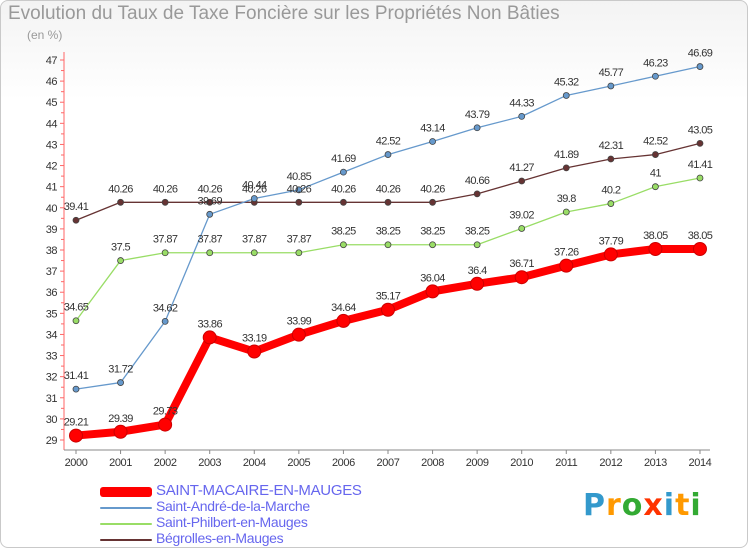 The height and width of the screenshot is (550, 750). I want to click on data-label: 33.86, so click(209, 324).